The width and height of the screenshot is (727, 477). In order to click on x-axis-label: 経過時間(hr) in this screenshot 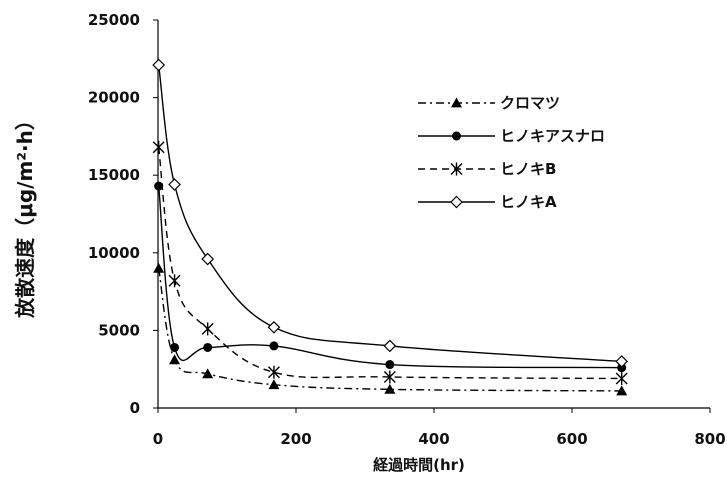, I will do `click(419, 465)`.